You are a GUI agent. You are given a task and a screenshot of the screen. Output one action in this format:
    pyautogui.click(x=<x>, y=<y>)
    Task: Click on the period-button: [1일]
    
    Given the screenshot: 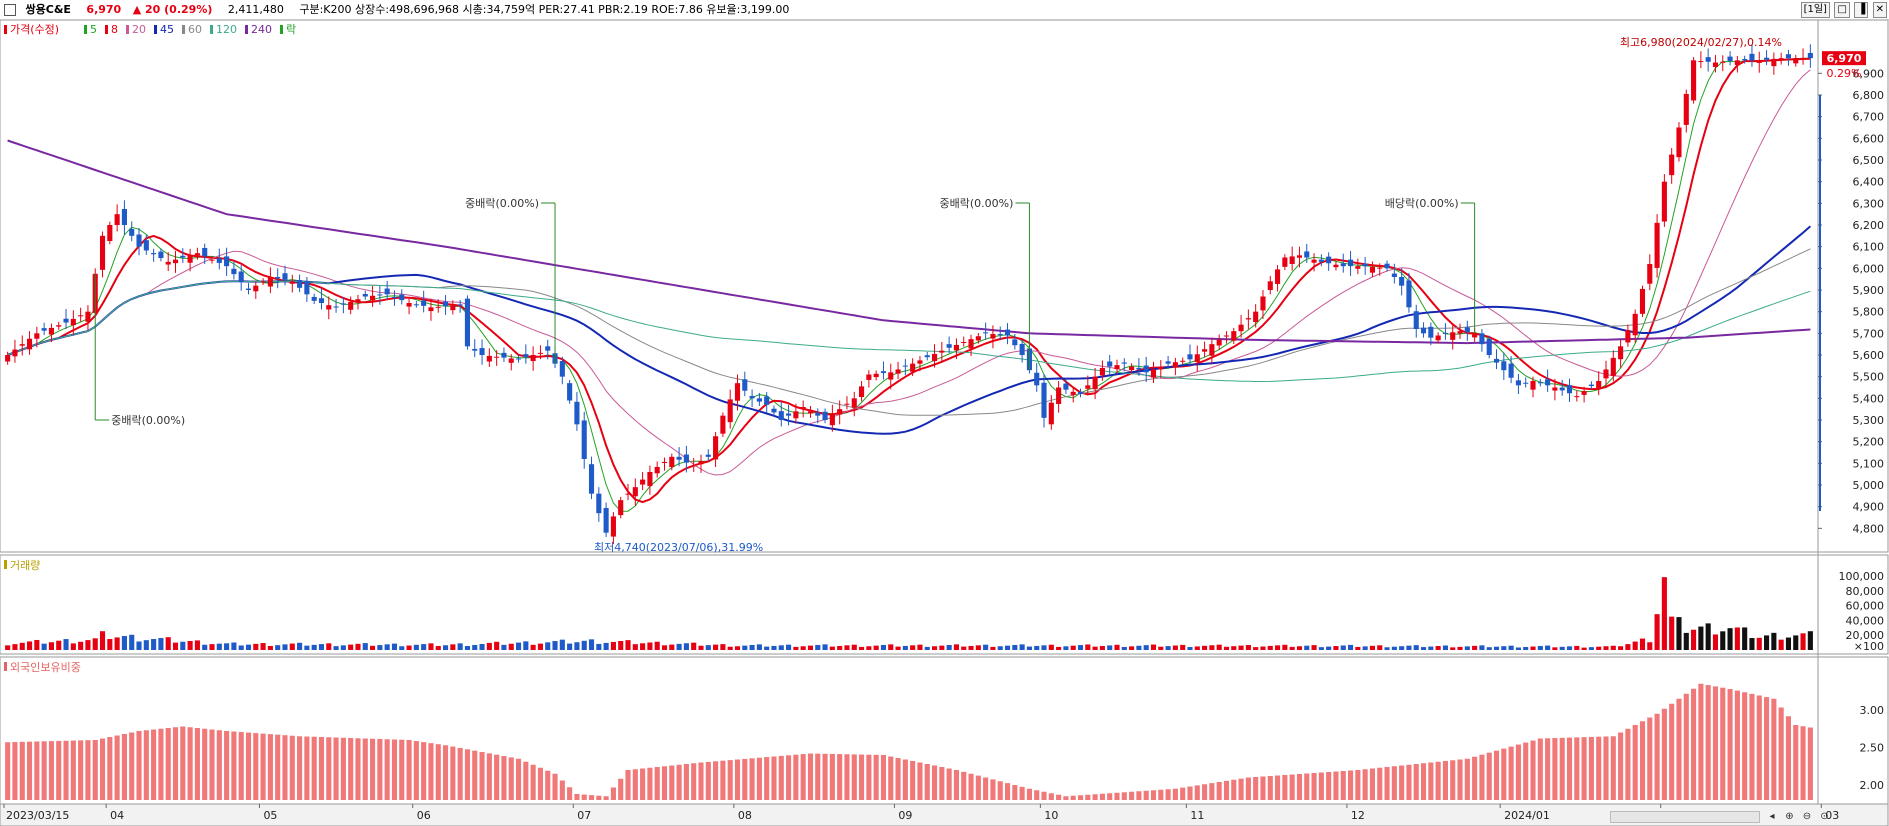 What is the action you would take?
    pyautogui.click(x=1815, y=10)
    